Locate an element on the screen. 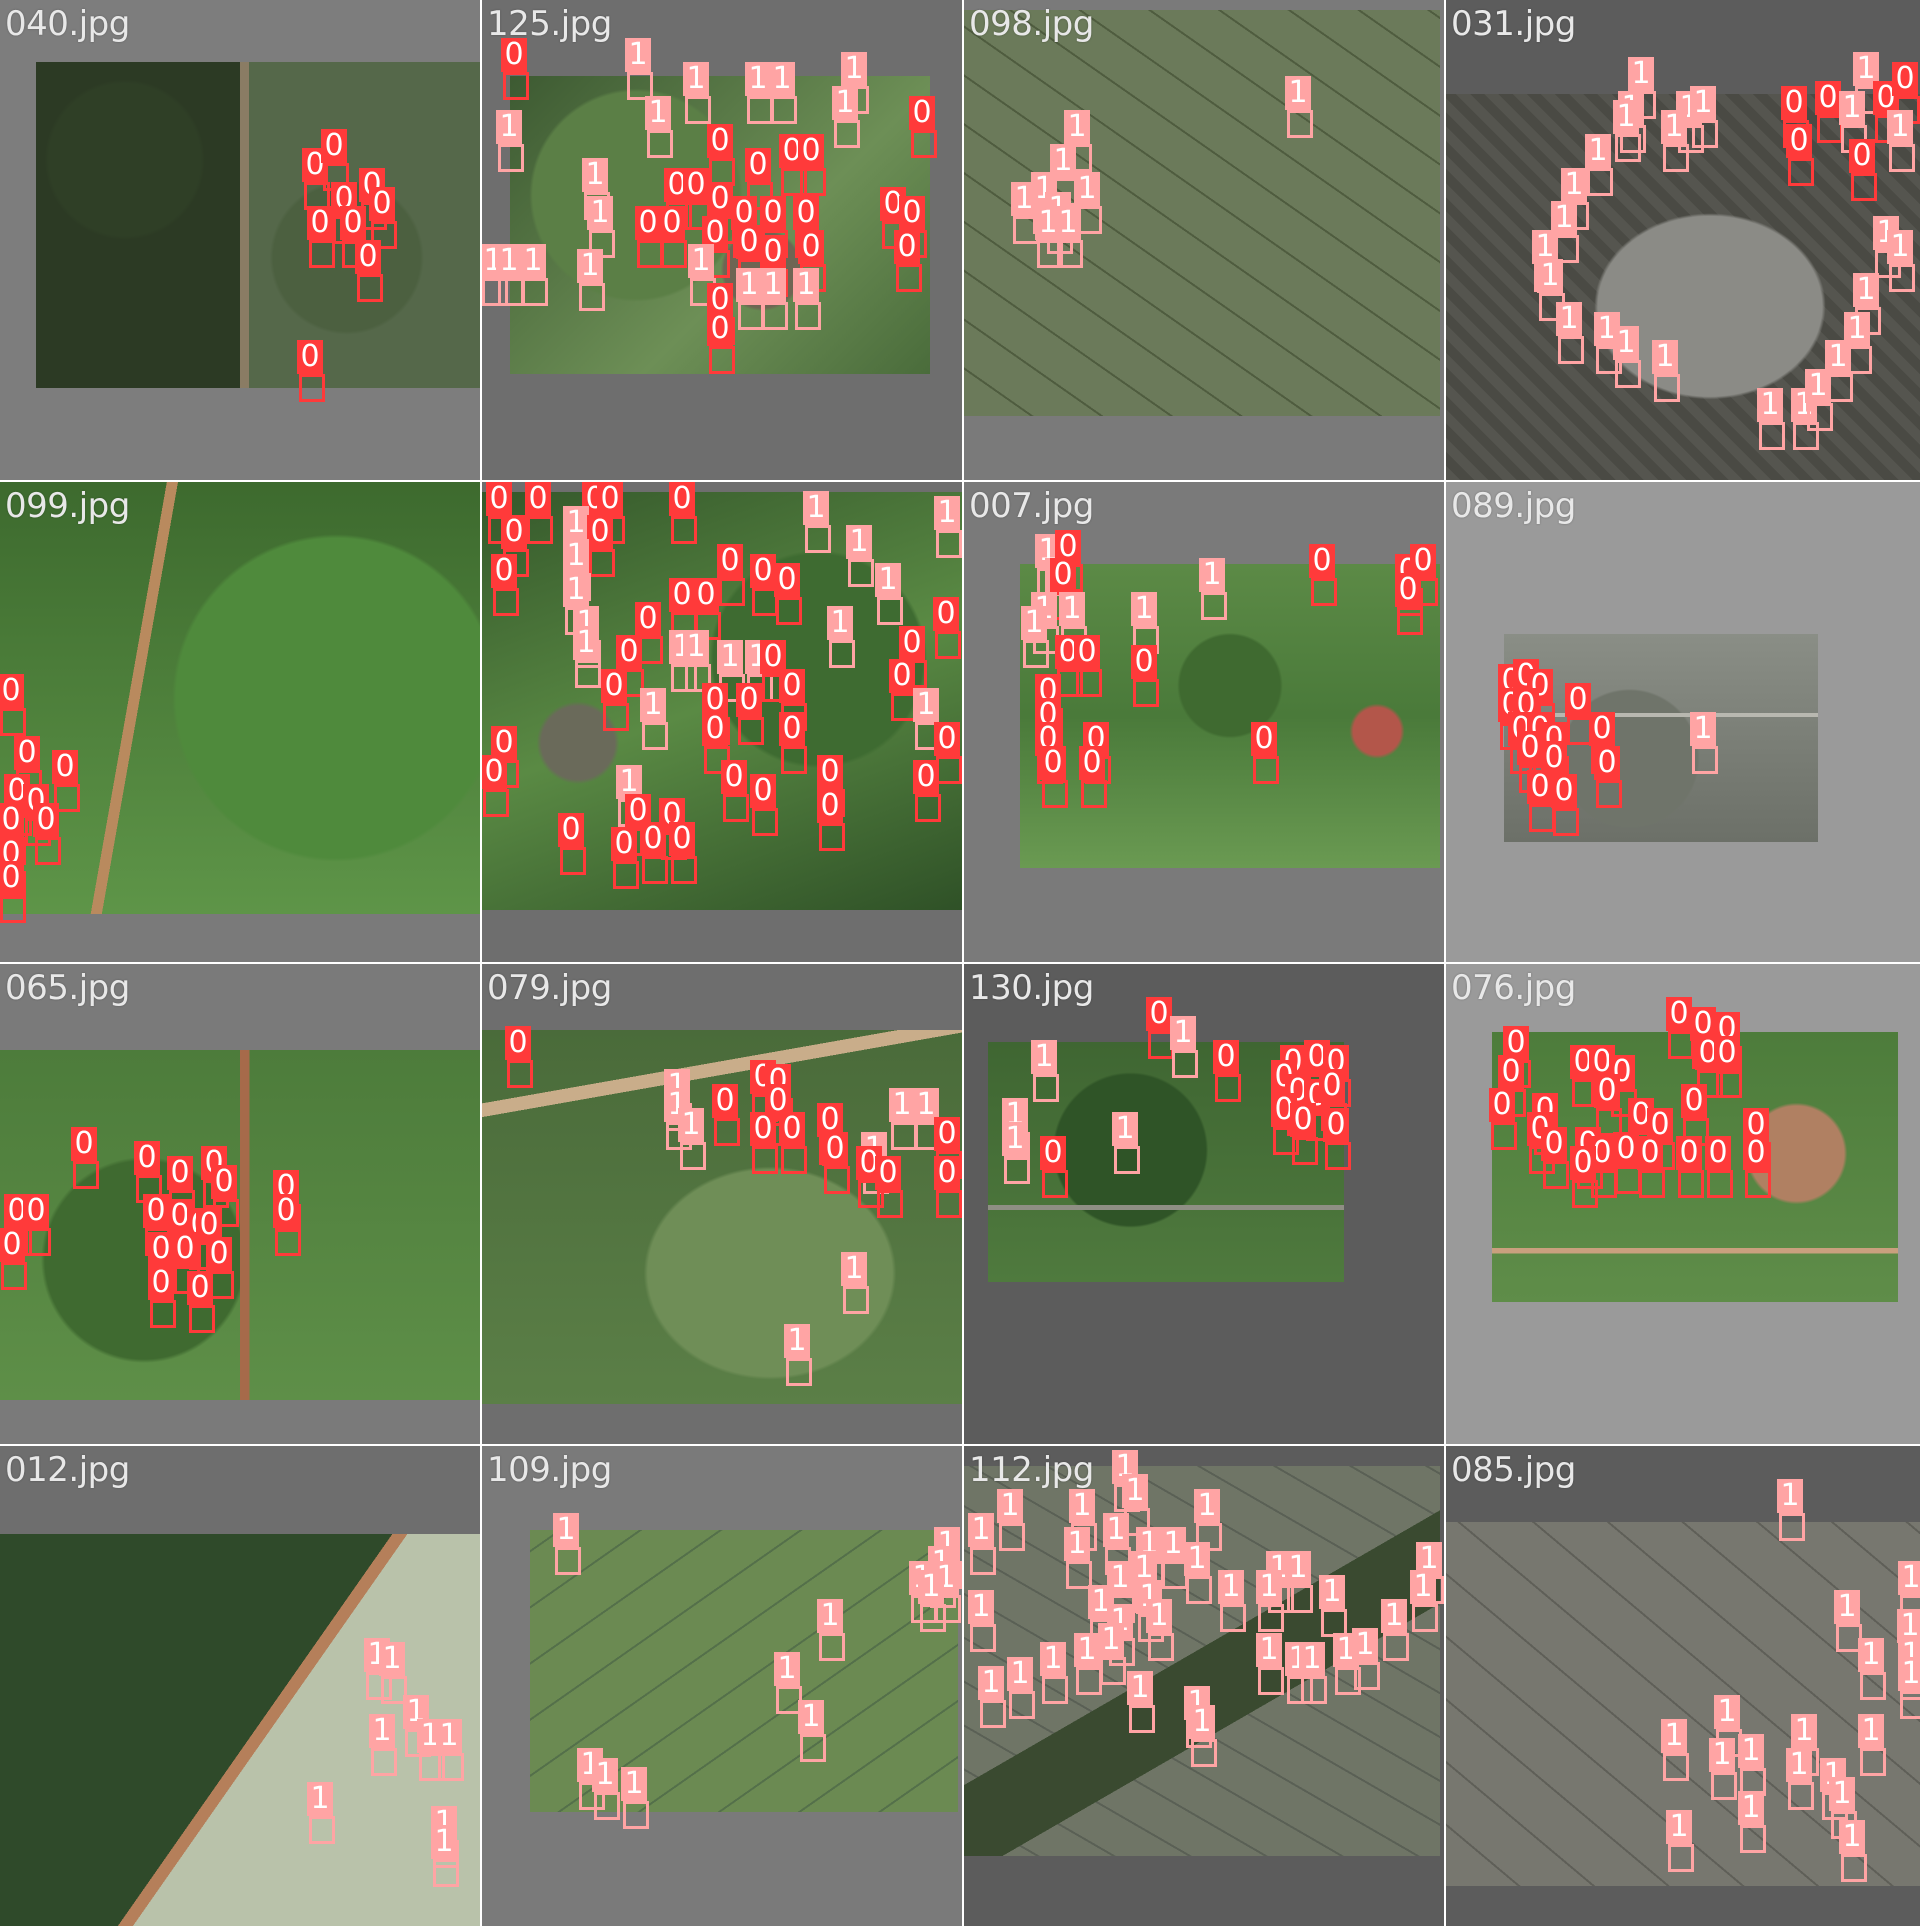 This screenshot has width=1920, height=1926. filename-label: 076.jpg is located at coordinates (1513, 988).